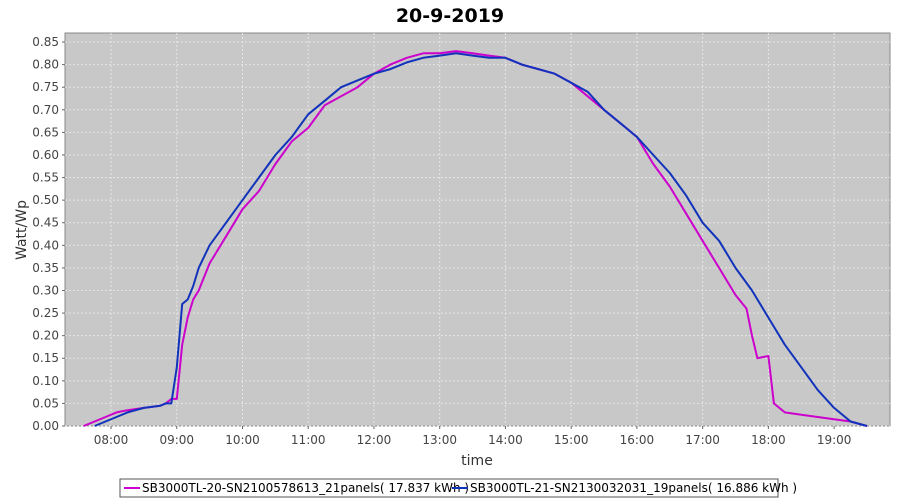 Image resolution: width=900 pixels, height=500 pixels. Describe the element at coordinates (111, 440) in the screenshot. I see `x-tick-label: 08:00` at that location.